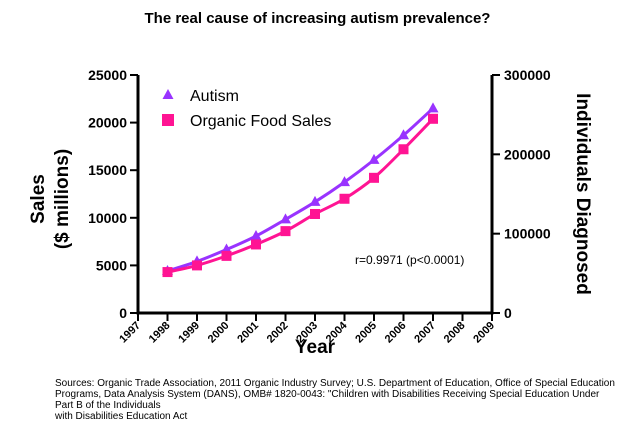  What do you see at coordinates (527, 154) in the screenshot?
I see `right-tick-label: 200000` at bounding box center [527, 154].